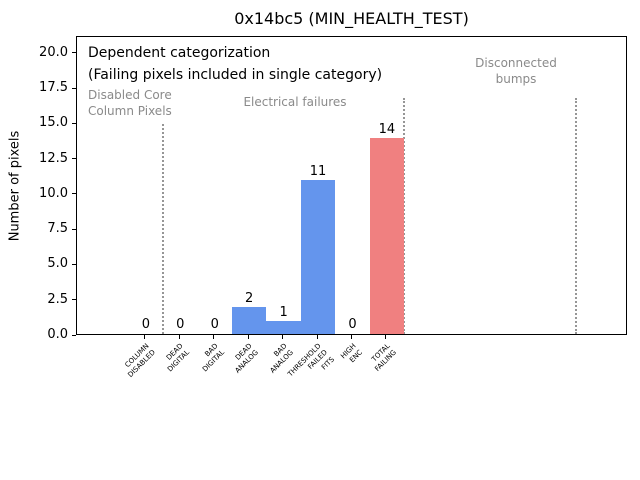  Describe the element at coordinates (57, 229) in the screenshot. I see `y-tick-label: 7.5` at that location.